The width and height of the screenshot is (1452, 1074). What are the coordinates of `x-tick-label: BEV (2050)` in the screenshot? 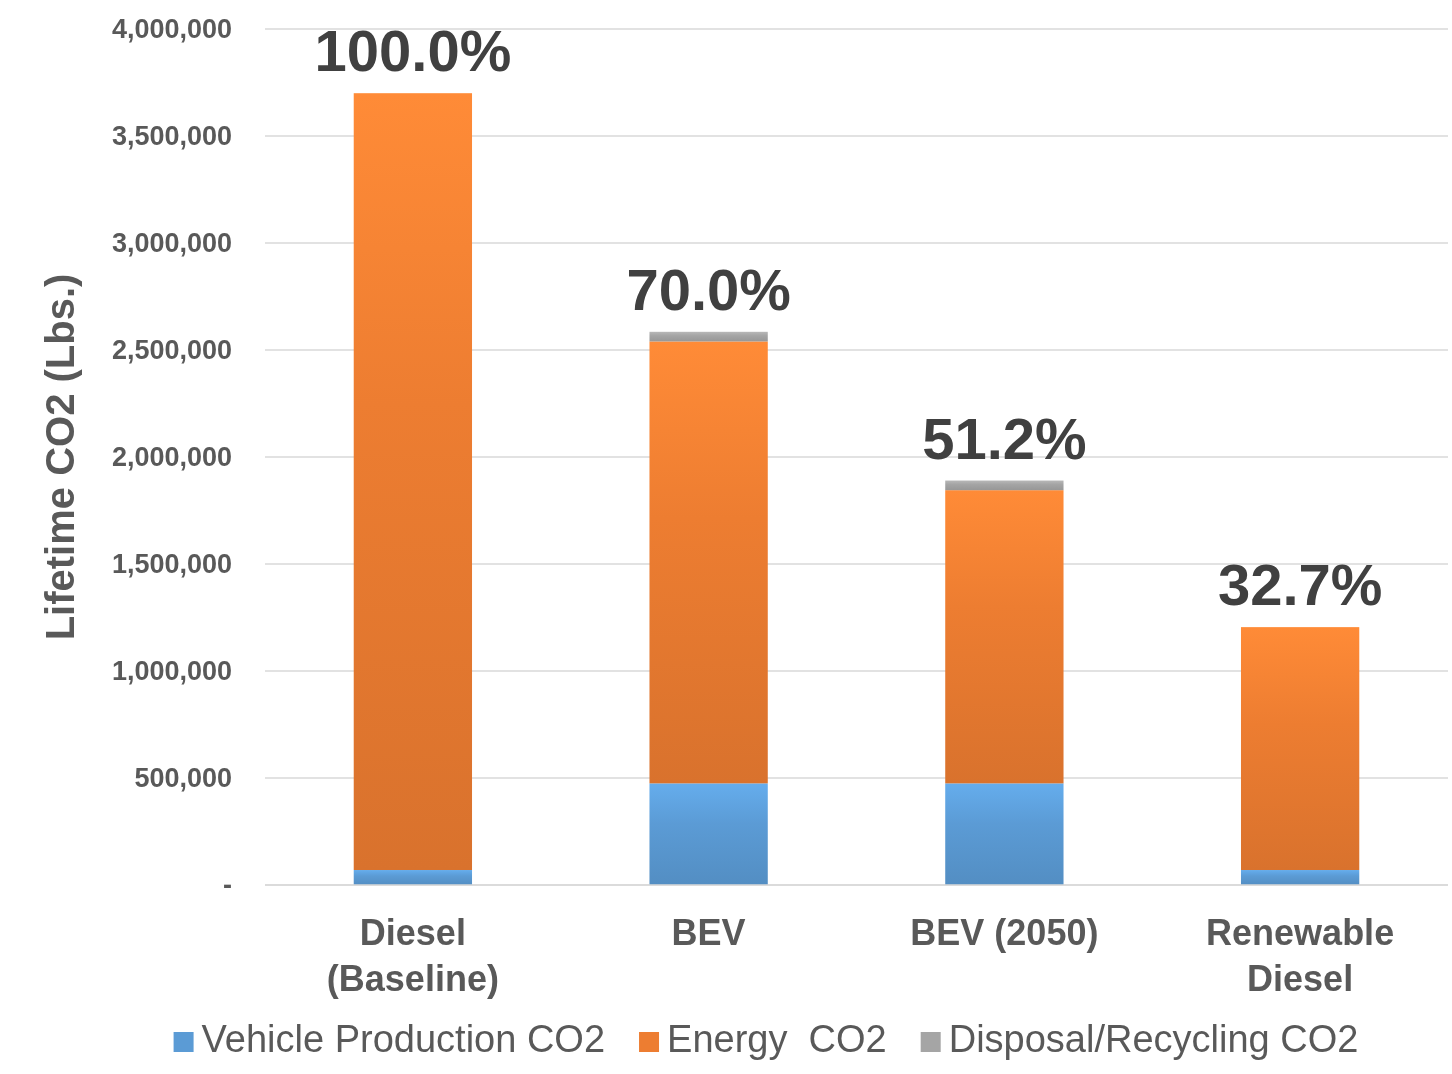 It's located at (1004, 932).